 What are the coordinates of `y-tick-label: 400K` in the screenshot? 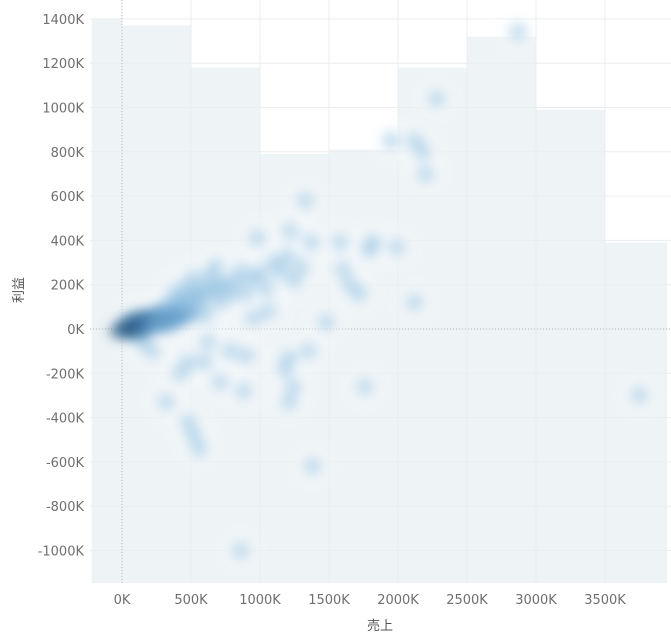 It's located at (68, 241).